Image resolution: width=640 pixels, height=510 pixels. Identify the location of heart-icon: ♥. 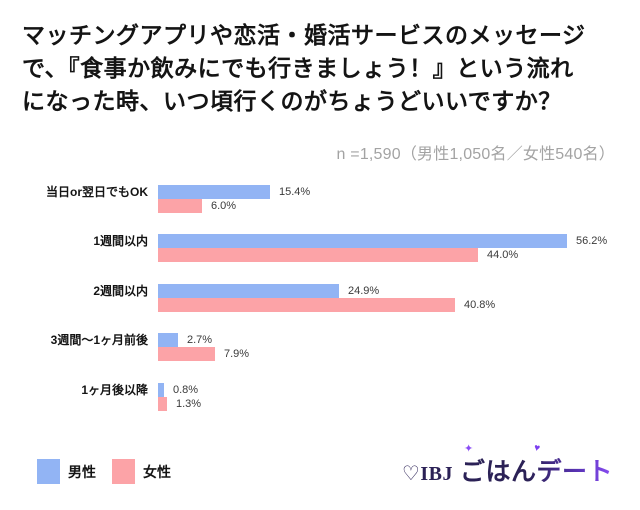
(537, 448).